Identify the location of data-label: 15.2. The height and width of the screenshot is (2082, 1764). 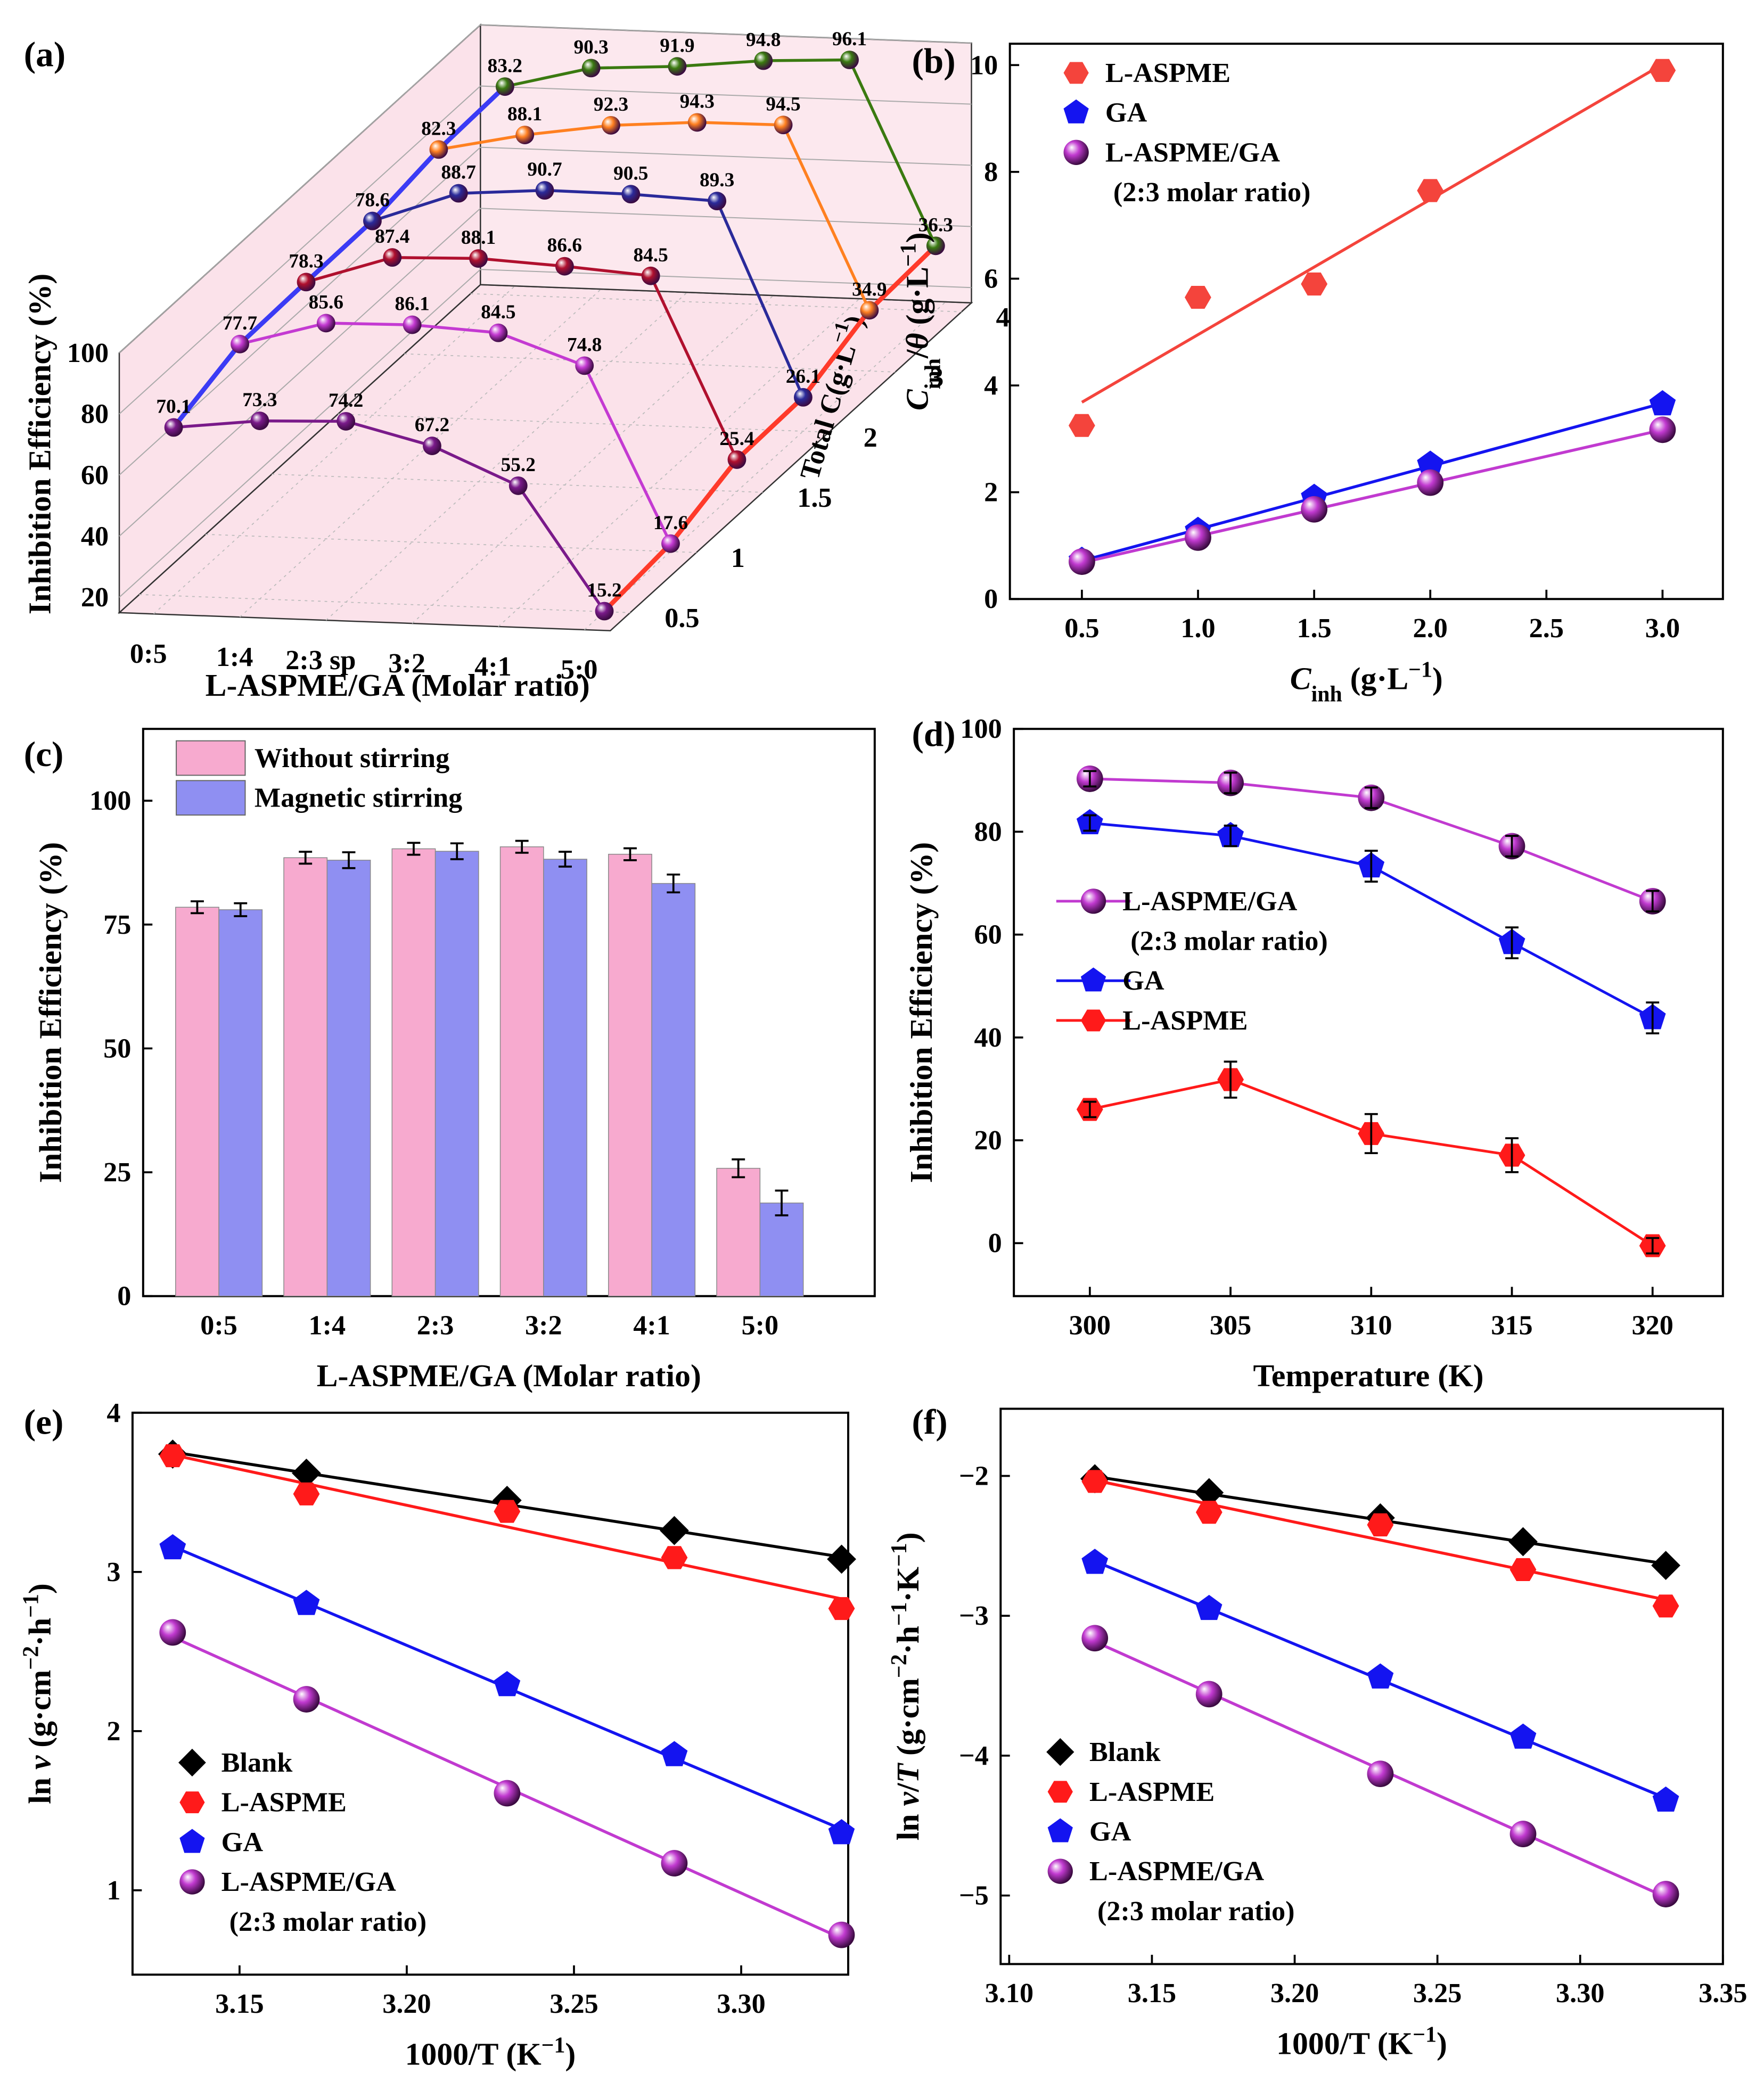
(604, 591).